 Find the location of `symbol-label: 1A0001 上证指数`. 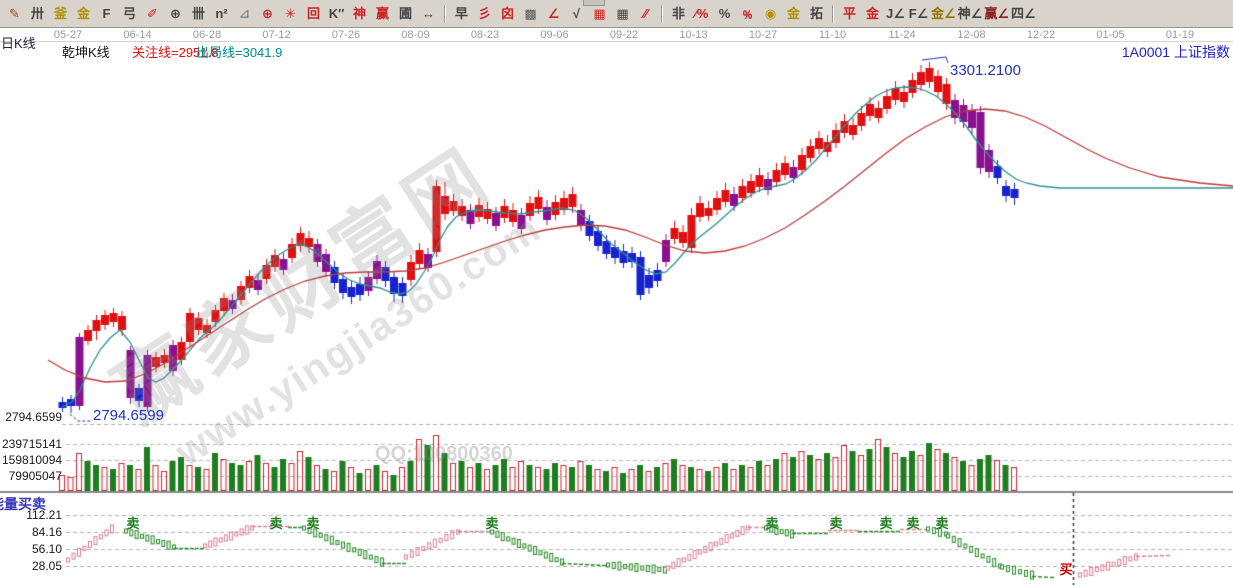

symbol-label: 1A0001 上证指数 is located at coordinates (1175, 52).